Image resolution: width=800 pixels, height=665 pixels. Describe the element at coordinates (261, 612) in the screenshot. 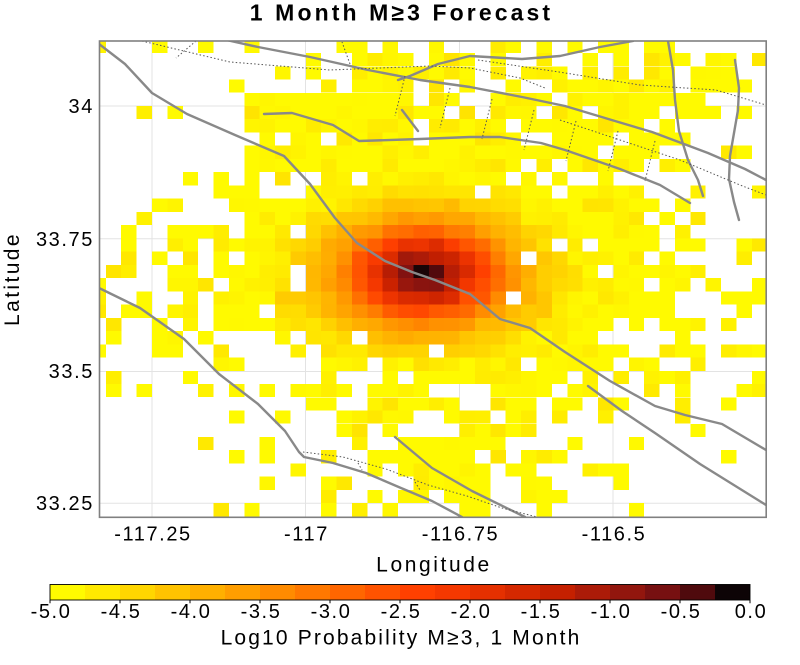

I see `svg-text: -3.5` at that location.